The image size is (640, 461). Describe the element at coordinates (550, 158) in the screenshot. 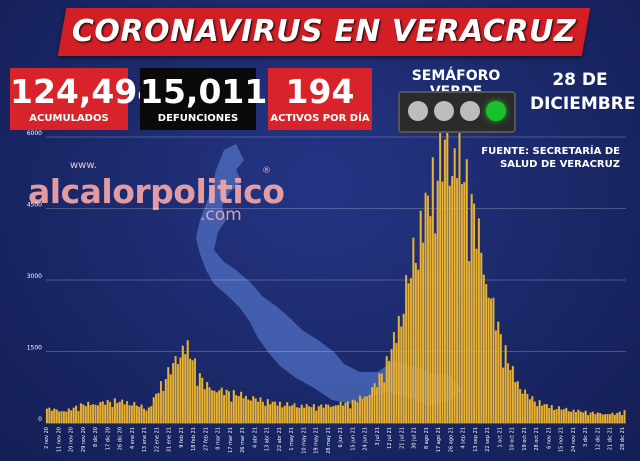

I see `source-note: FUENTE: SECRETARÍA DE SALUD DE VERACRUZ` at that location.